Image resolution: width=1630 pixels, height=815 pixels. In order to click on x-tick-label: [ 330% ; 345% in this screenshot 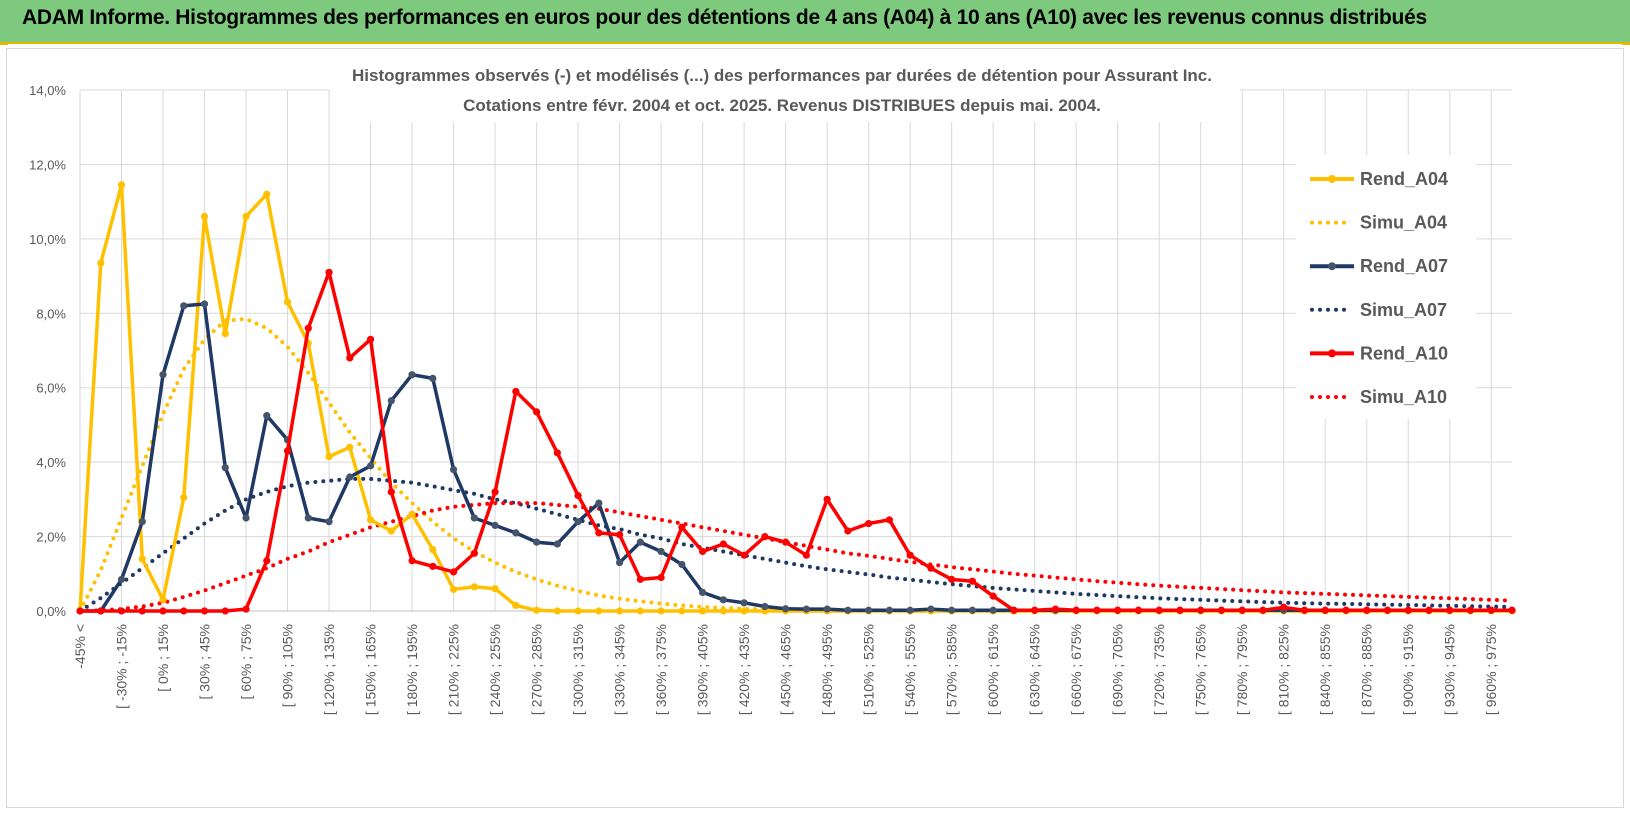, I will do `click(620, 669)`.